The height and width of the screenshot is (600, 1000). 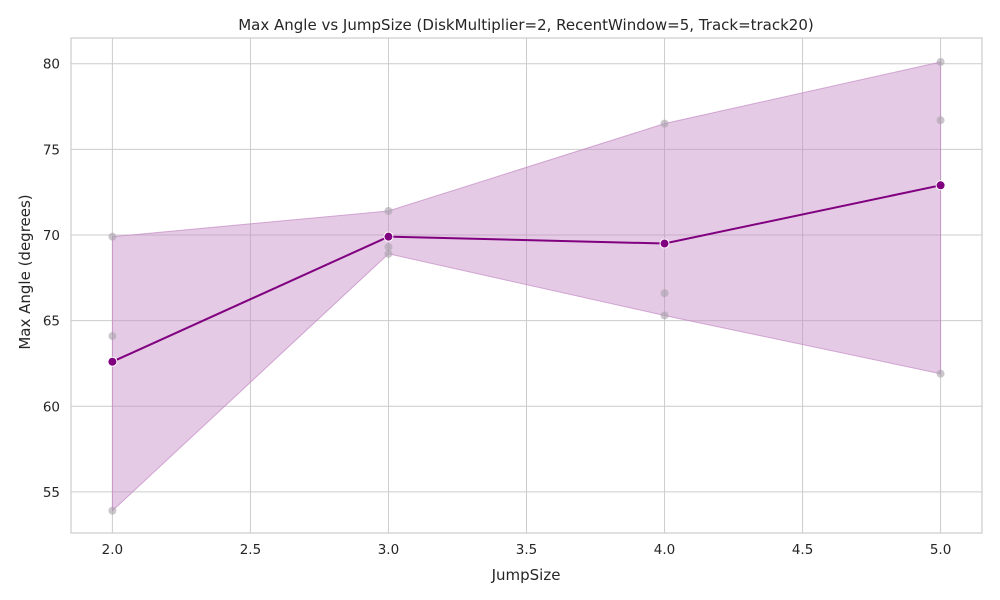 What do you see at coordinates (51, 322) in the screenshot?
I see `y-tick-label: 65` at bounding box center [51, 322].